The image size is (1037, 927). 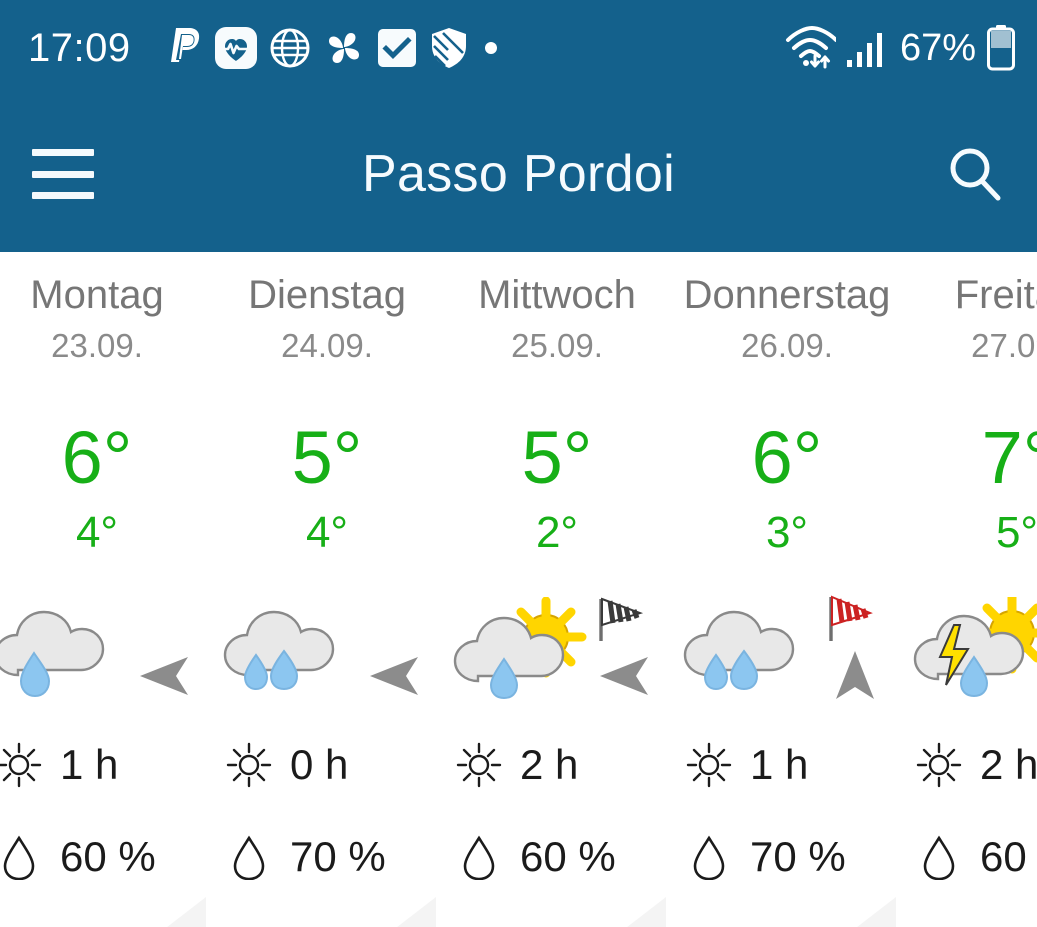 I want to click on day-date-label: 26.09., so click(x=787, y=345).